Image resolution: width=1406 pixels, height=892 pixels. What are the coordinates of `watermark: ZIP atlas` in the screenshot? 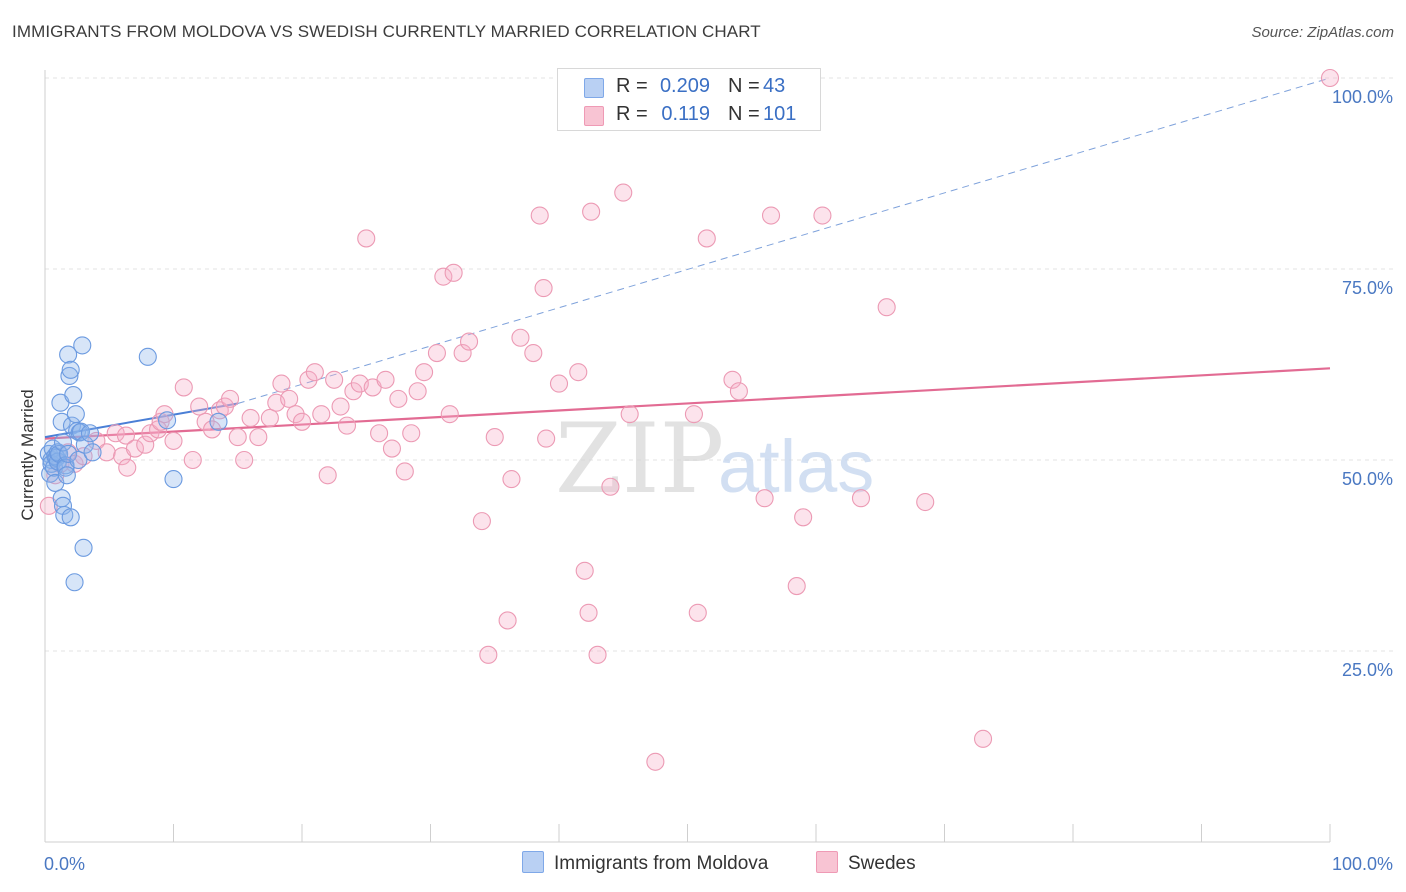 It's located at (714, 459).